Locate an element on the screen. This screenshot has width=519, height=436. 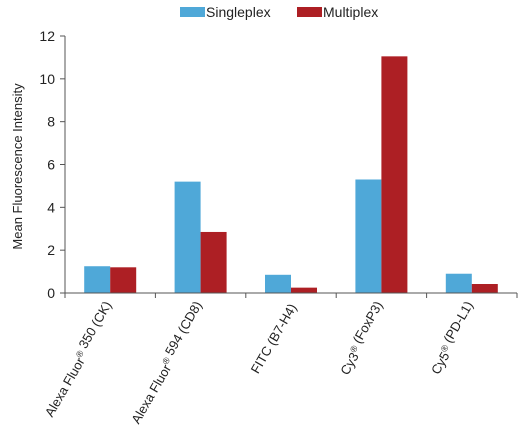
y-tick-label: 8 is located at coordinates (51, 122).